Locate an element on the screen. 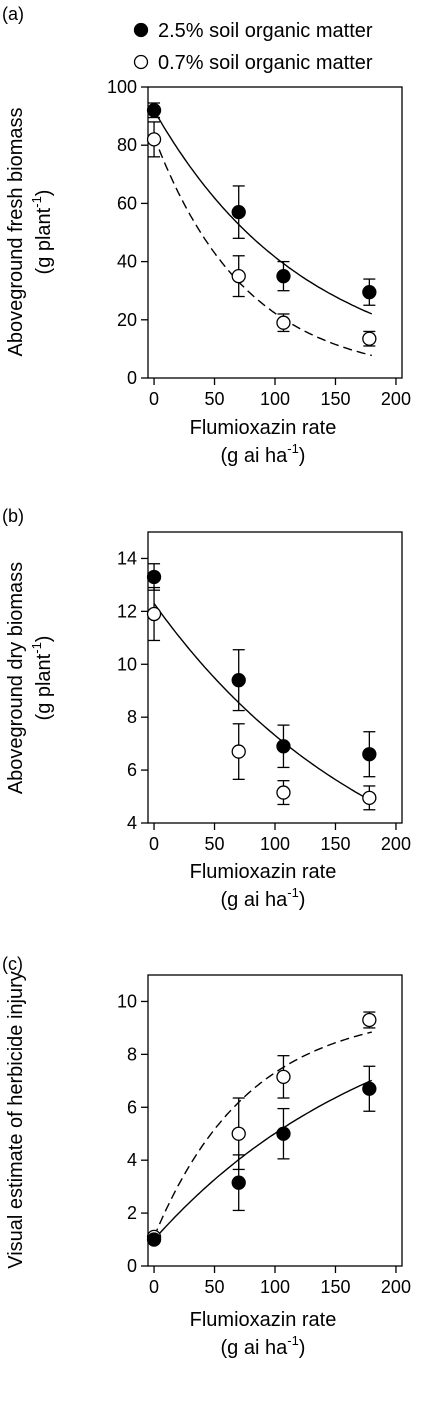 This screenshot has width=433, height=1411. y-axis-title: Aboveground dry biomass is located at coordinates (16, 678).